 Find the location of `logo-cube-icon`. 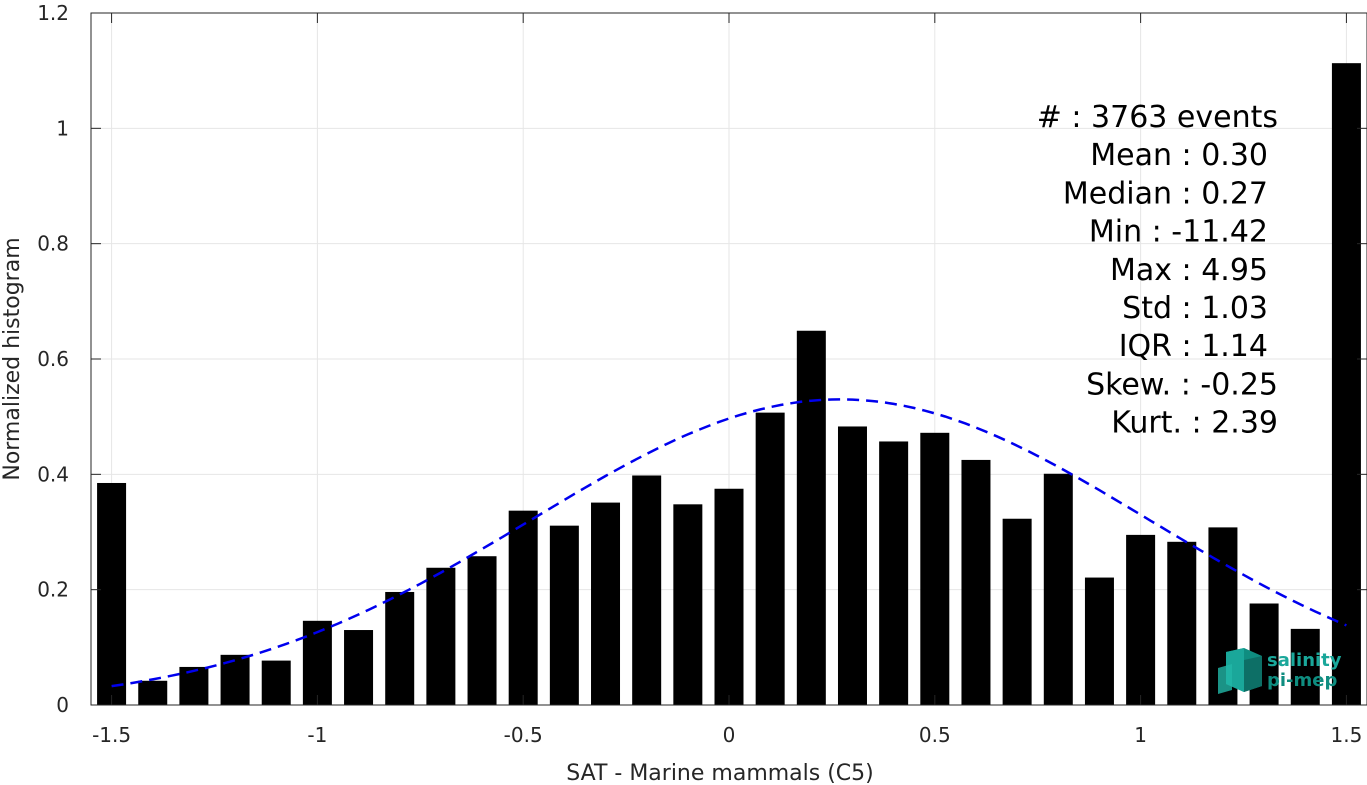

logo-cube-icon is located at coordinates (1240, 671).